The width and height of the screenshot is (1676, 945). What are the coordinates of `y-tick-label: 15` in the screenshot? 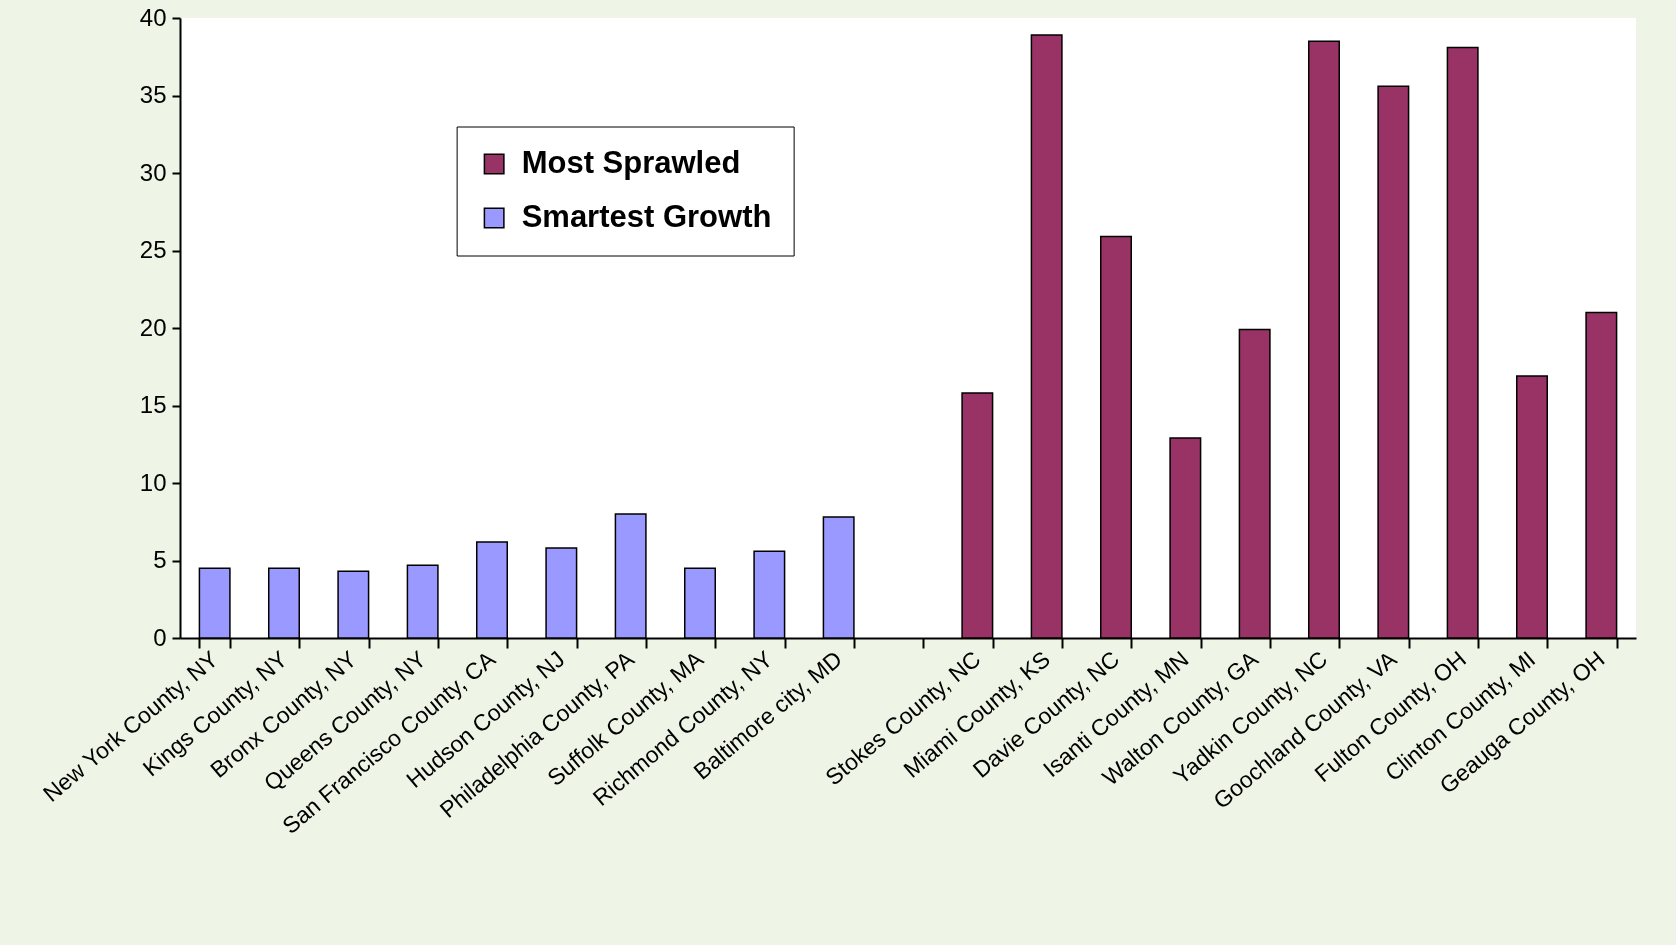 It's located at (153, 404).